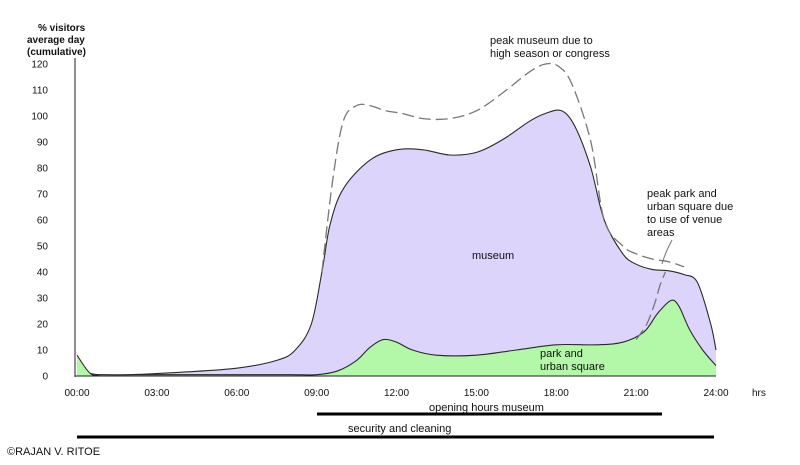  I want to click on y-tick-label: 90, so click(43, 143).